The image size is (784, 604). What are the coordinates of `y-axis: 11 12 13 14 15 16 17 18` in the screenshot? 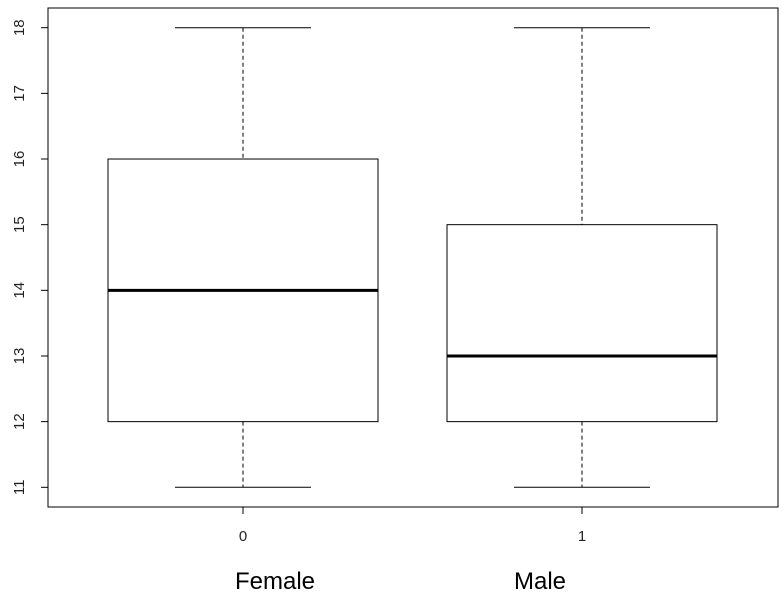 It's located at (30, 257).